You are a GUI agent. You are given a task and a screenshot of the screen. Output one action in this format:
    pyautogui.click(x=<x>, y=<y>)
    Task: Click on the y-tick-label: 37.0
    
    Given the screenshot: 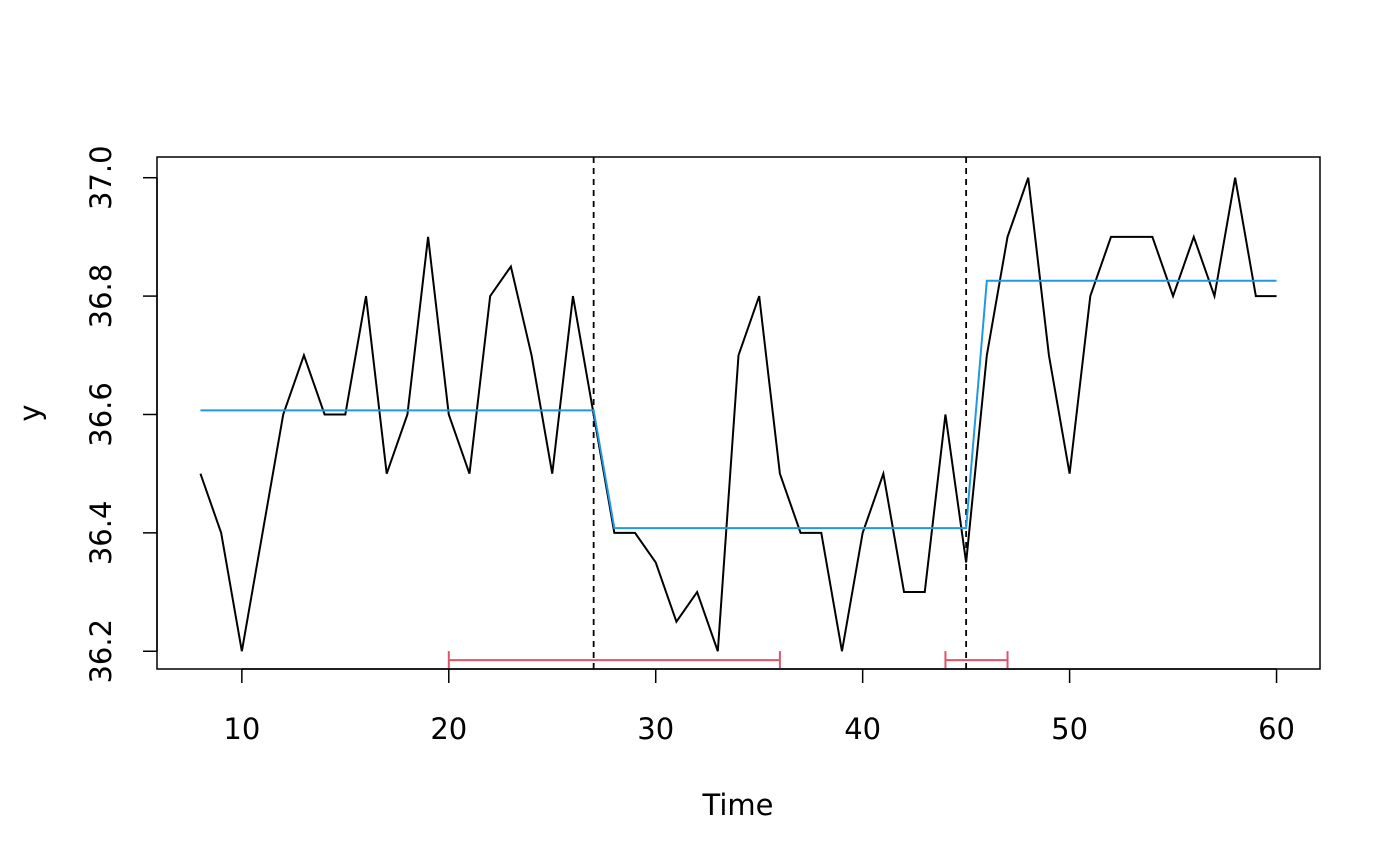 What is the action you would take?
    pyautogui.click(x=101, y=177)
    